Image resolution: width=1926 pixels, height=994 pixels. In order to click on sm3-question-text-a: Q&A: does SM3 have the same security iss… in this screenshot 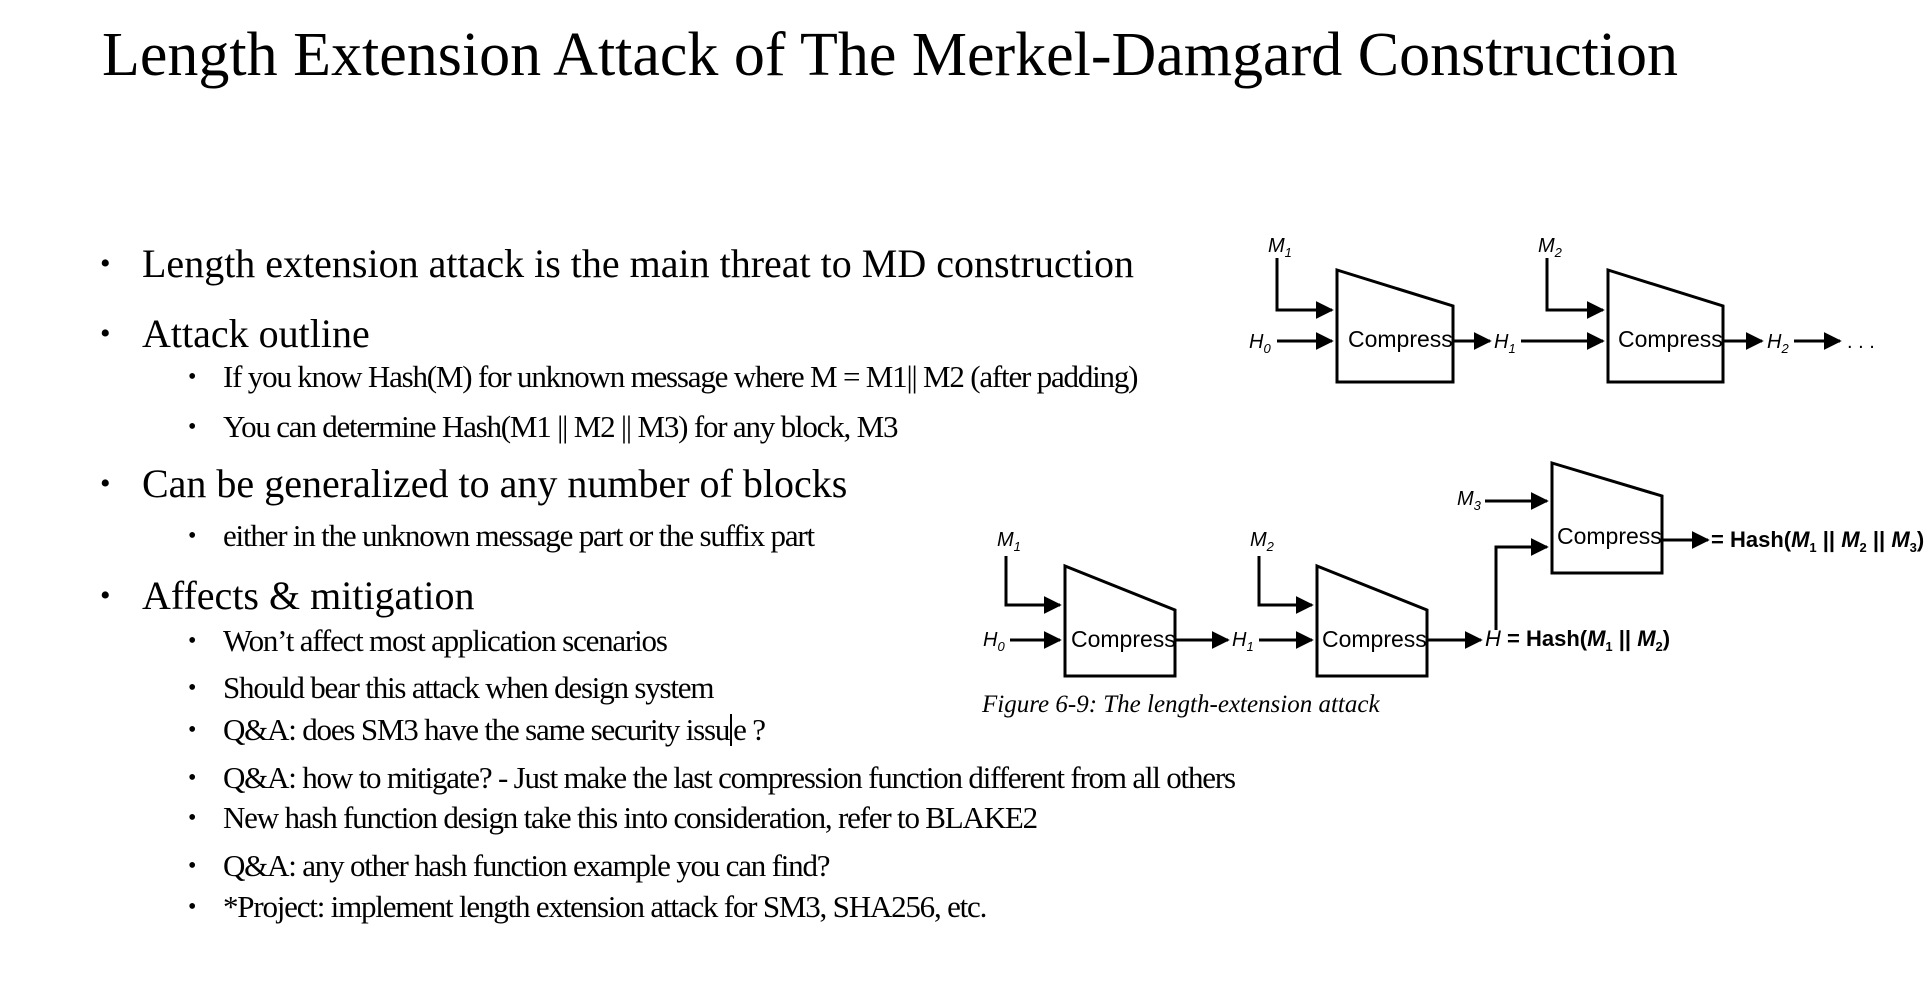, I will do `click(476, 729)`.